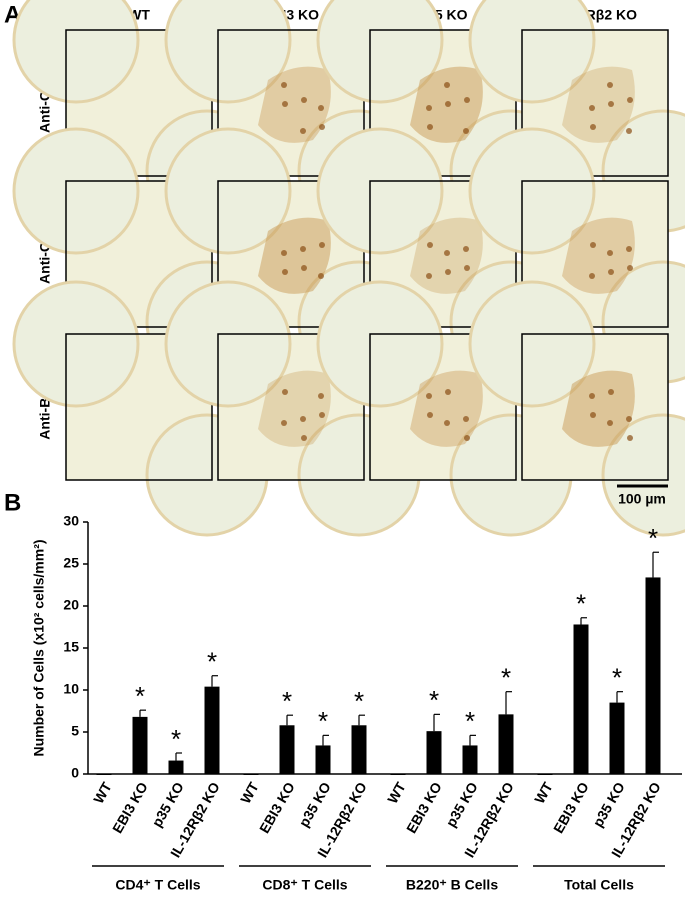 The image size is (685, 897). Describe the element at coordinates (71, 647) in the screenshot. I see `y-tick-label: 15` at that location.